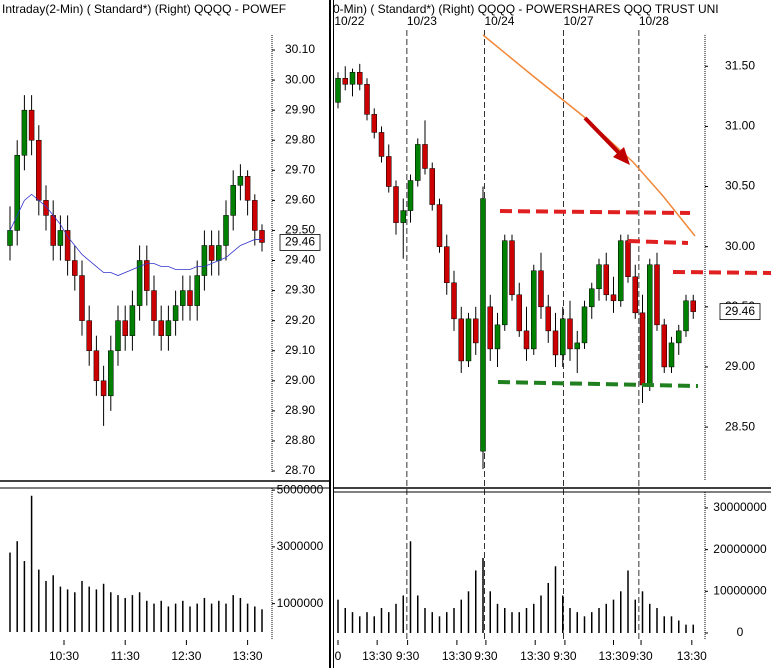 The height and width of the screenshot is (668, 771). What do you see at coordinates (740, 426) in the screenshot?
I see `y-tick-label: 28.50` at bounding box center [740, 426].